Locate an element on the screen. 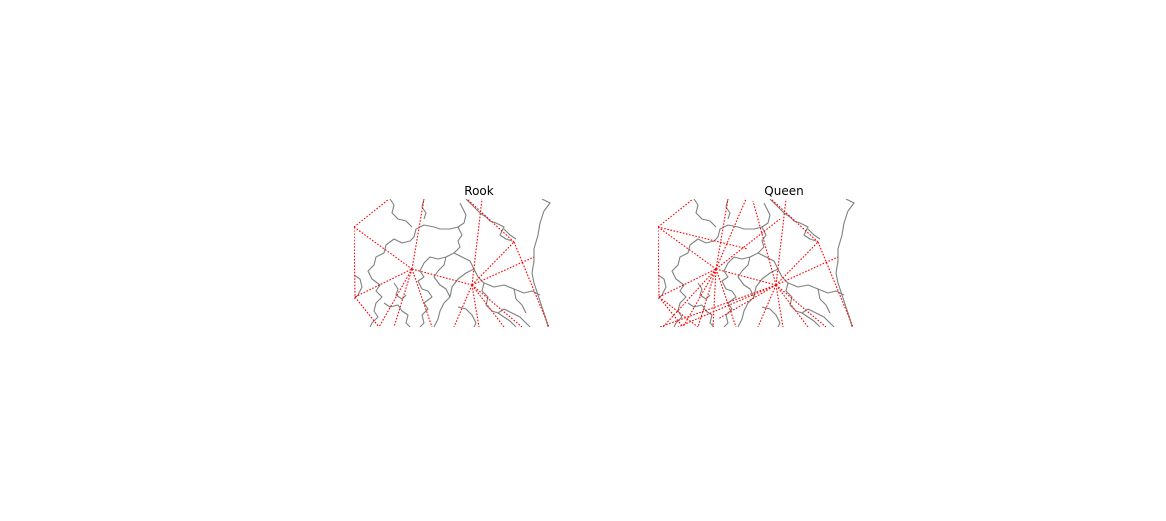  rook-neighbor-links is located at coordinates (452, 263).